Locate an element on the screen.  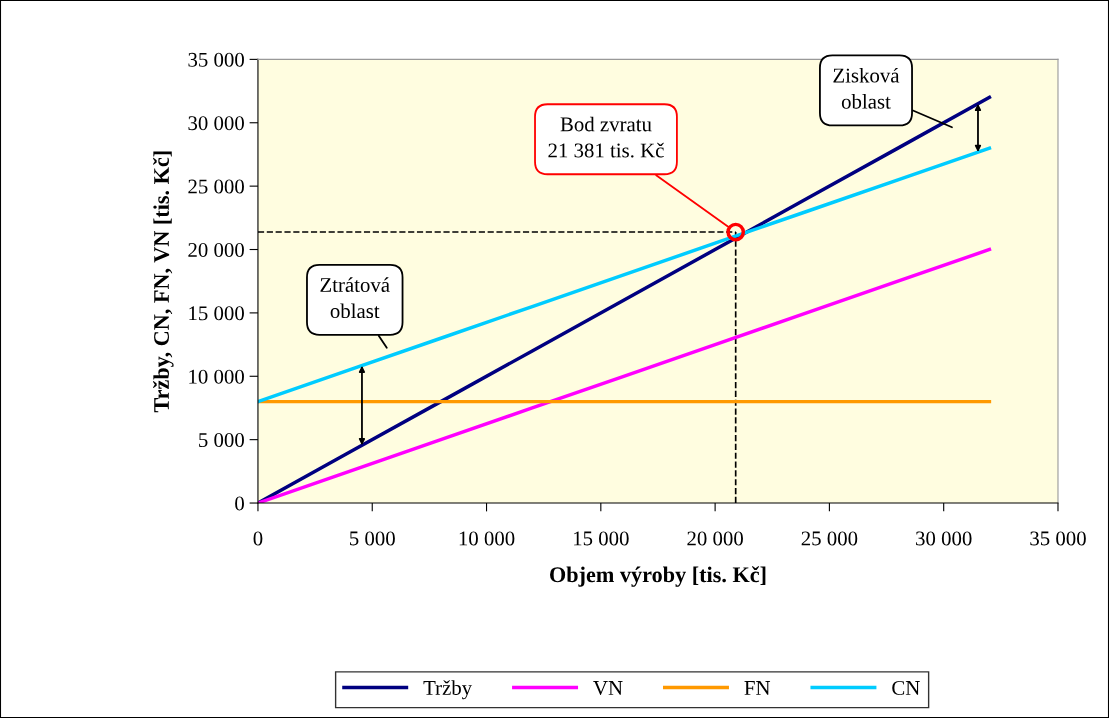
y-tick-label: 5 000 is located at coordinates (221, 440).